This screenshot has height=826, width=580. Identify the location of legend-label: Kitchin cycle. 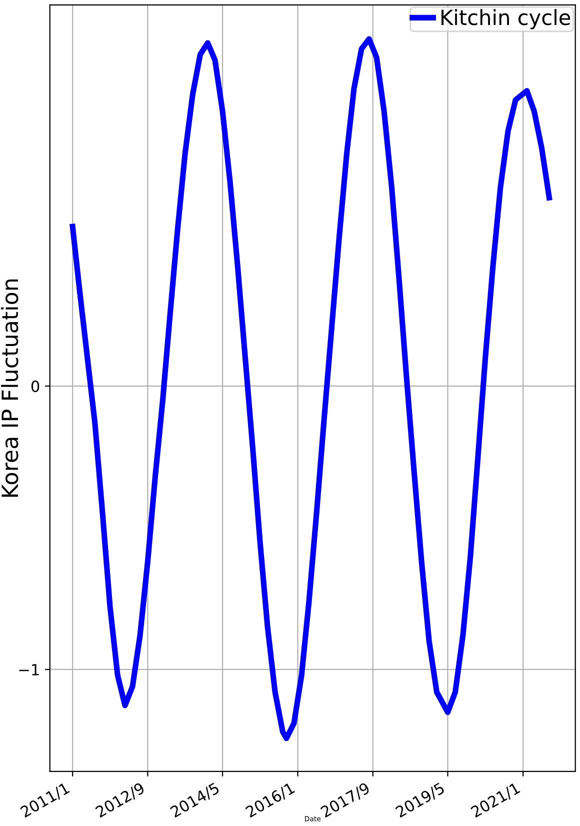
(506, 19).